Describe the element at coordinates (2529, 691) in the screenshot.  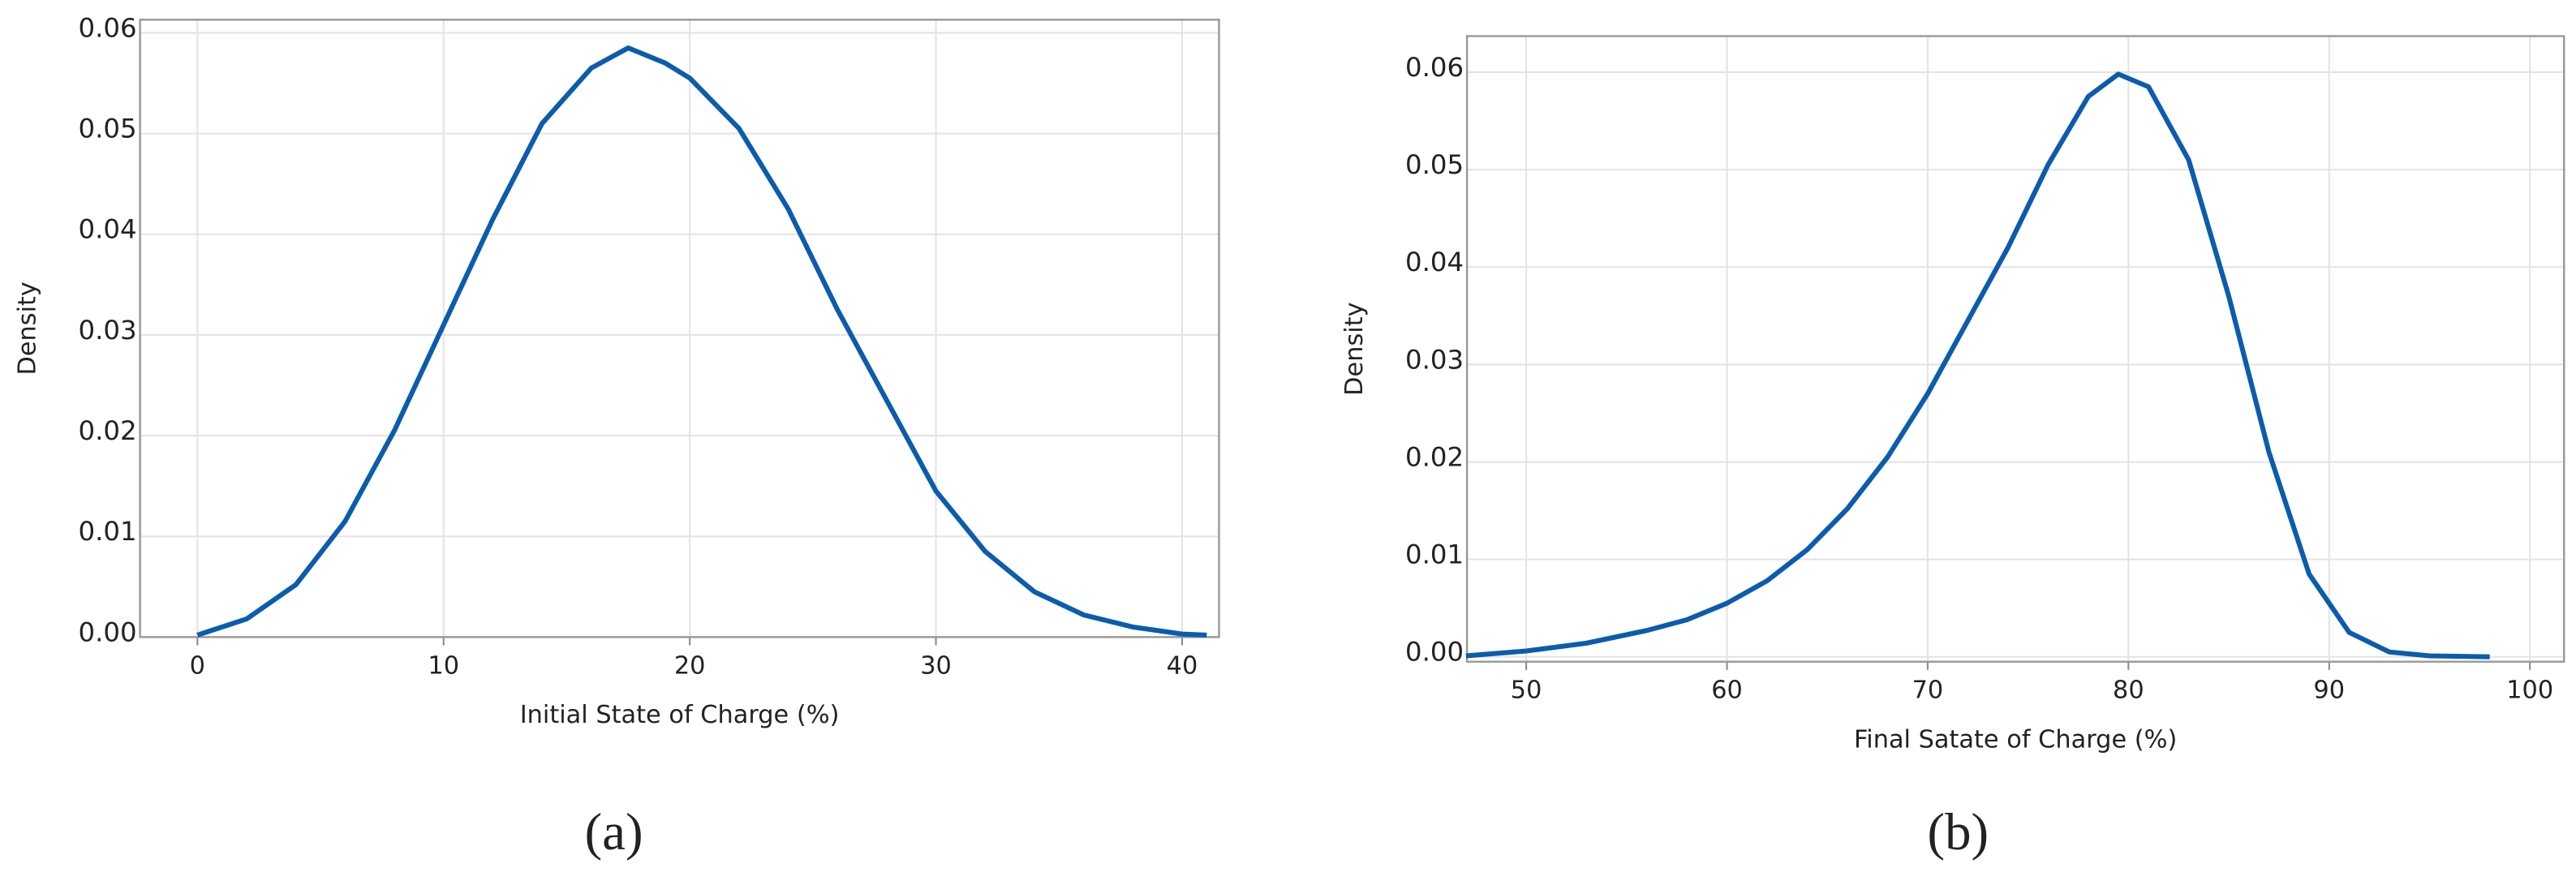
I see `x-tick-label: 100` at that location.